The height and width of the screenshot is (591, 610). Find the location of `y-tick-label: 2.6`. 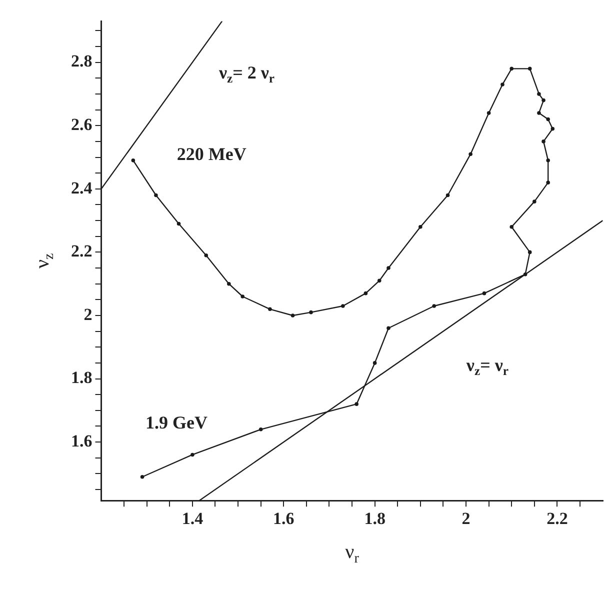

y-tick-label: 2.6 is located at coordinates (81, 124).